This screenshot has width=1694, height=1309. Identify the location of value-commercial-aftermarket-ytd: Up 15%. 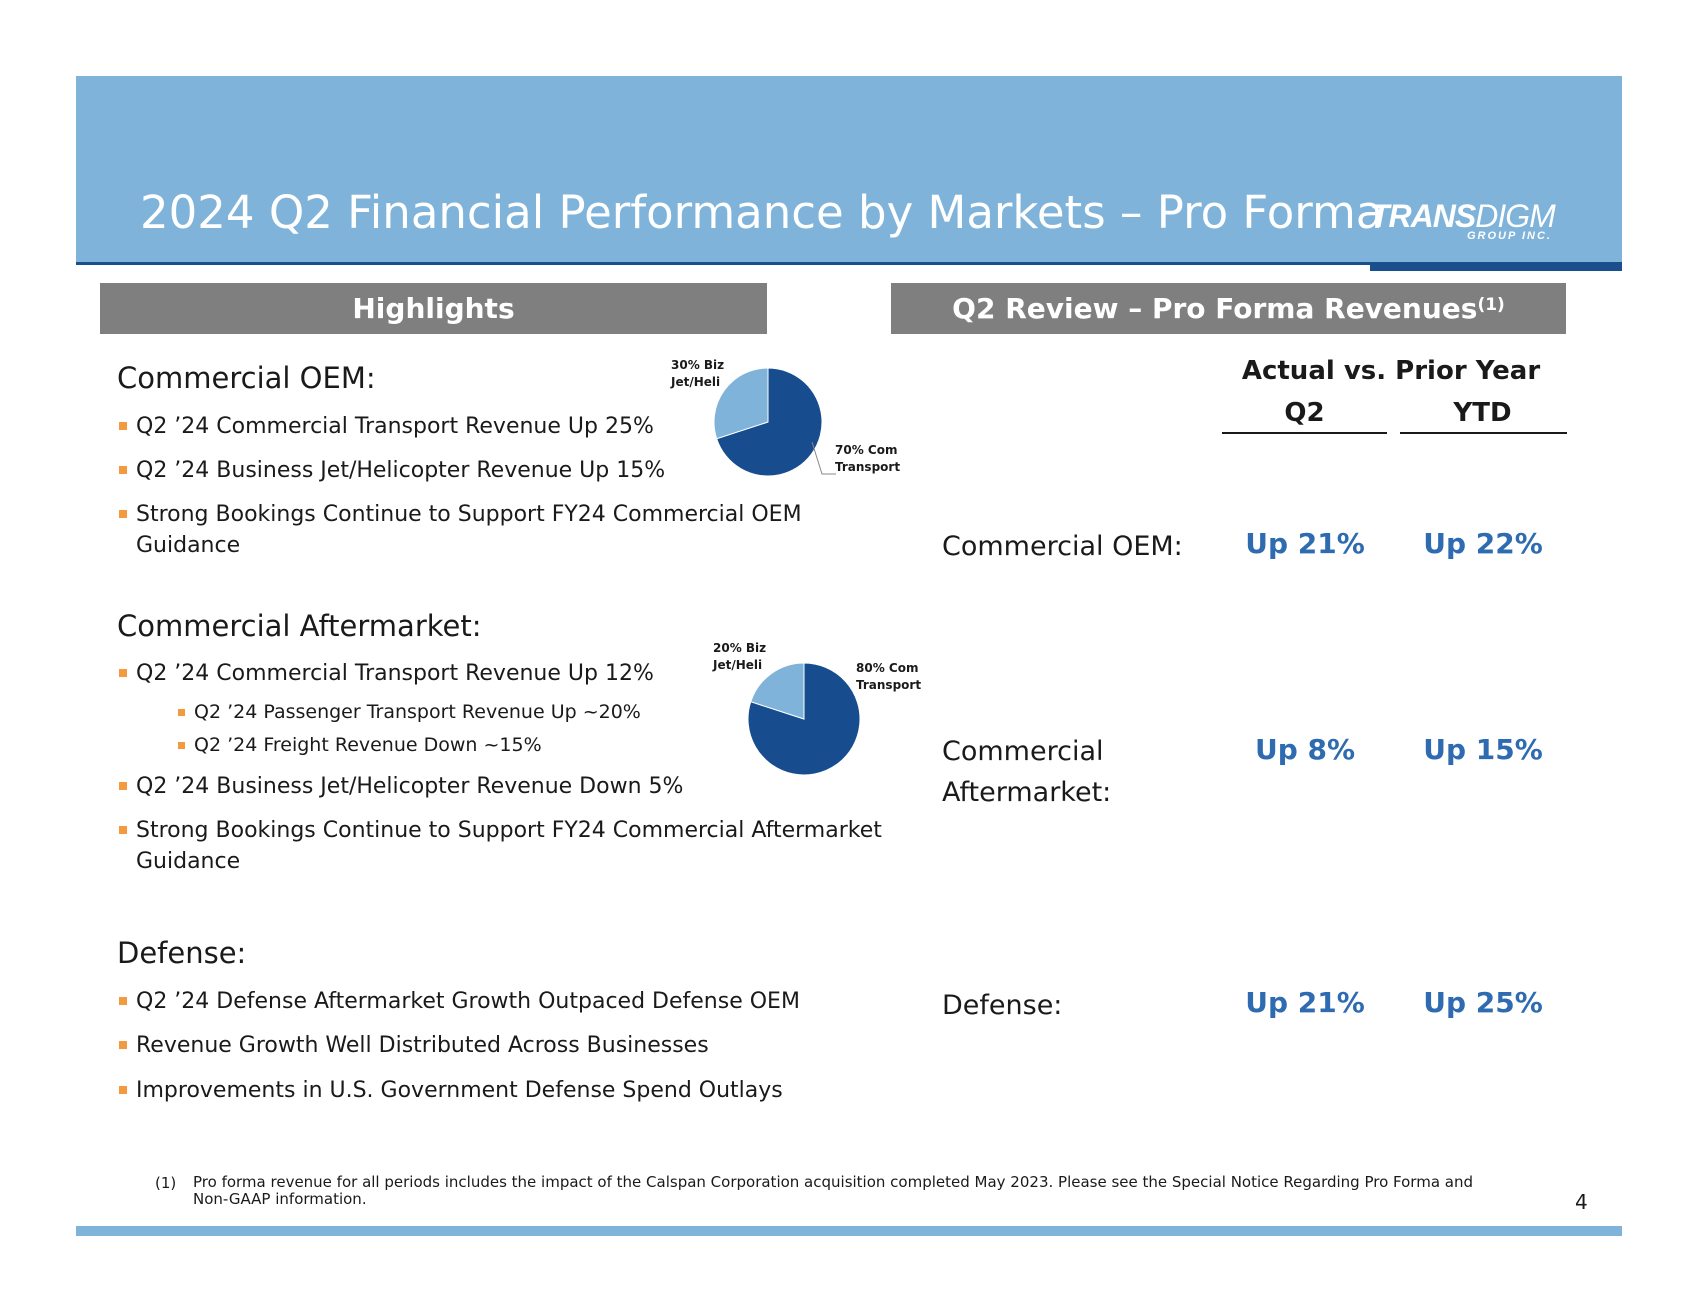
(1483, 749).